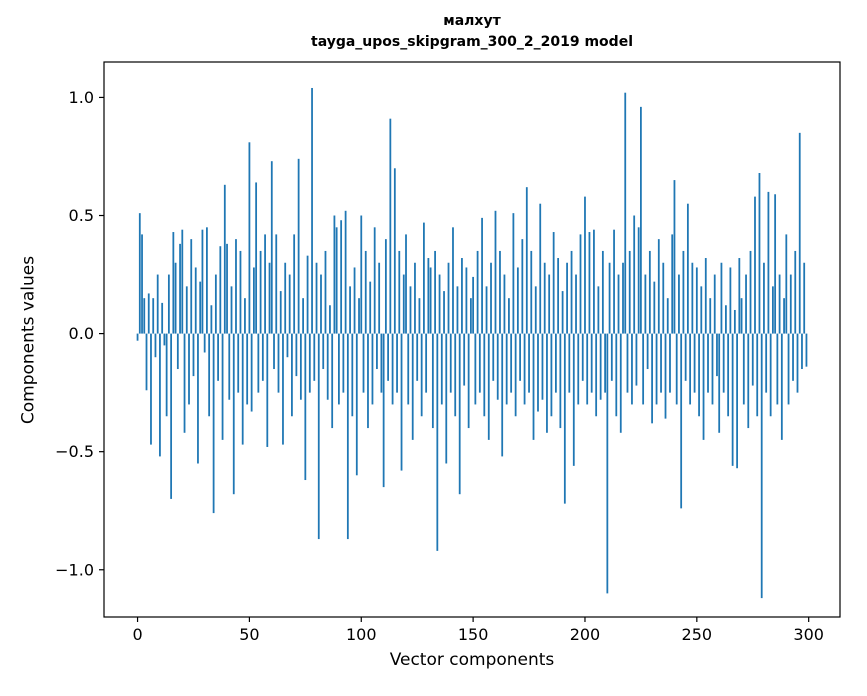 This screenshot has width=867, height=696. What do you see at coordinates (361, 634) in the screenshot?
I see `x-tick-label: 100` at bounding box center [361, 634].